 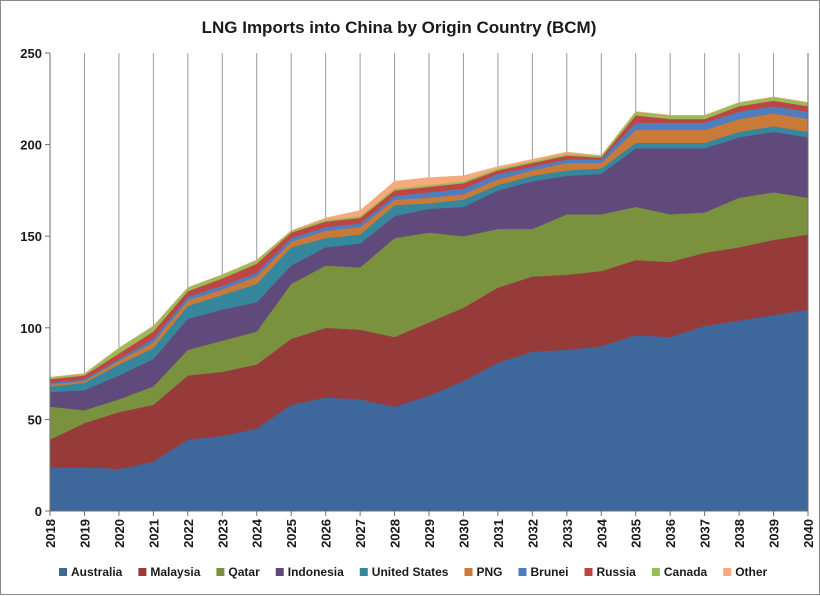 I want to click on legend-swatch-indonesia, so click(x=279, y=572).